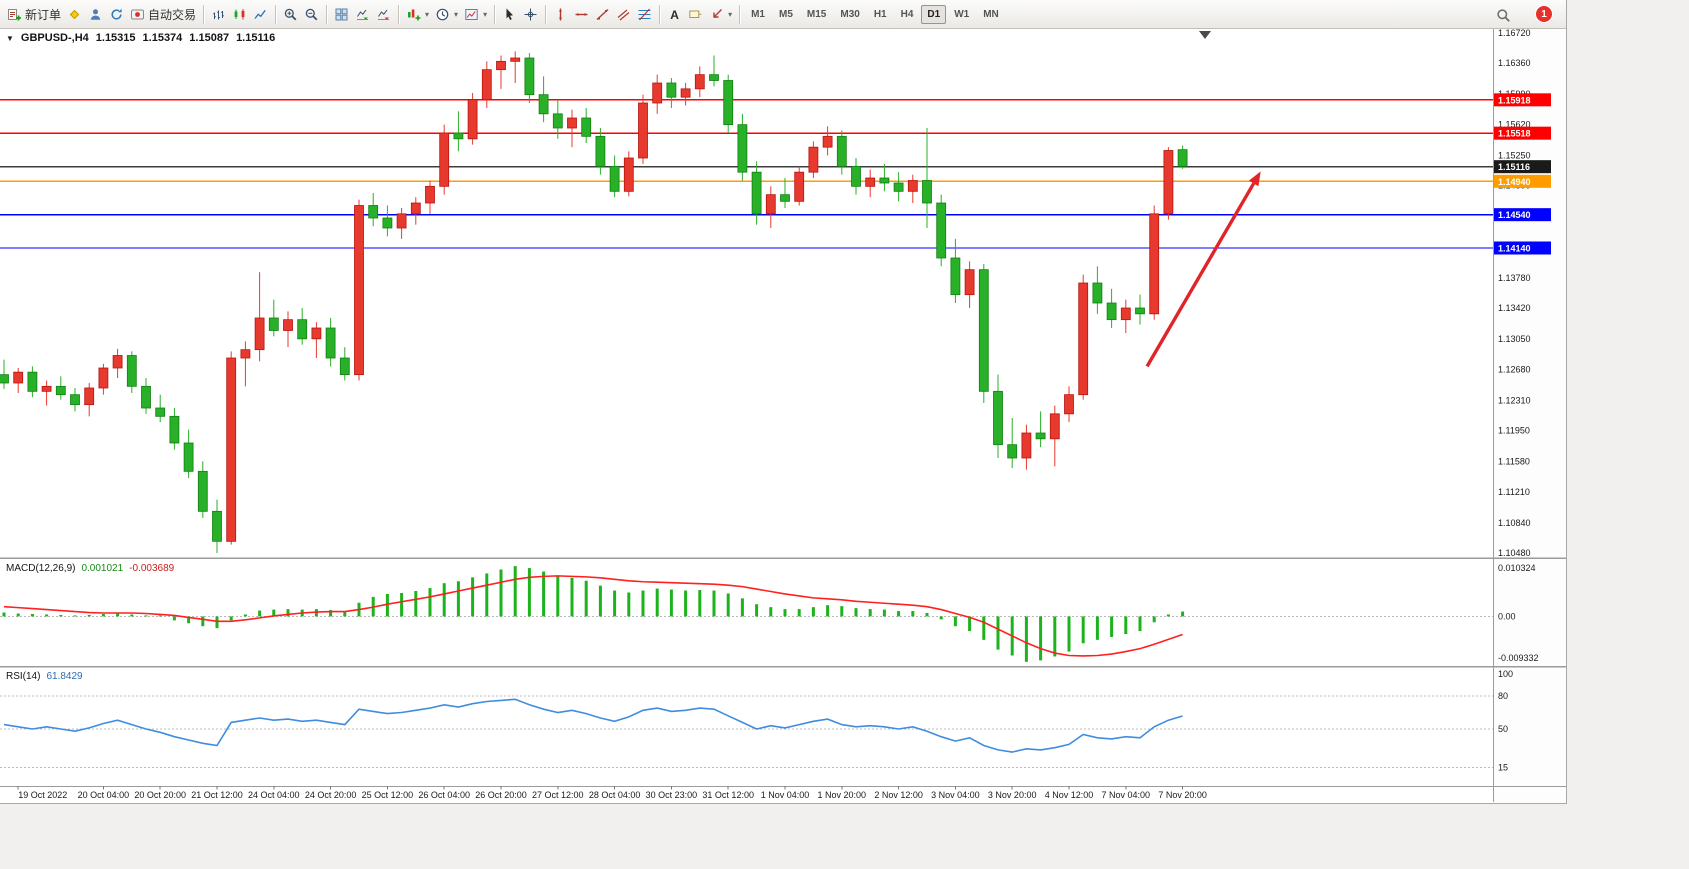 The image size is (1689, 869). I want to click on cursor-tool-button, so click(509, 14).